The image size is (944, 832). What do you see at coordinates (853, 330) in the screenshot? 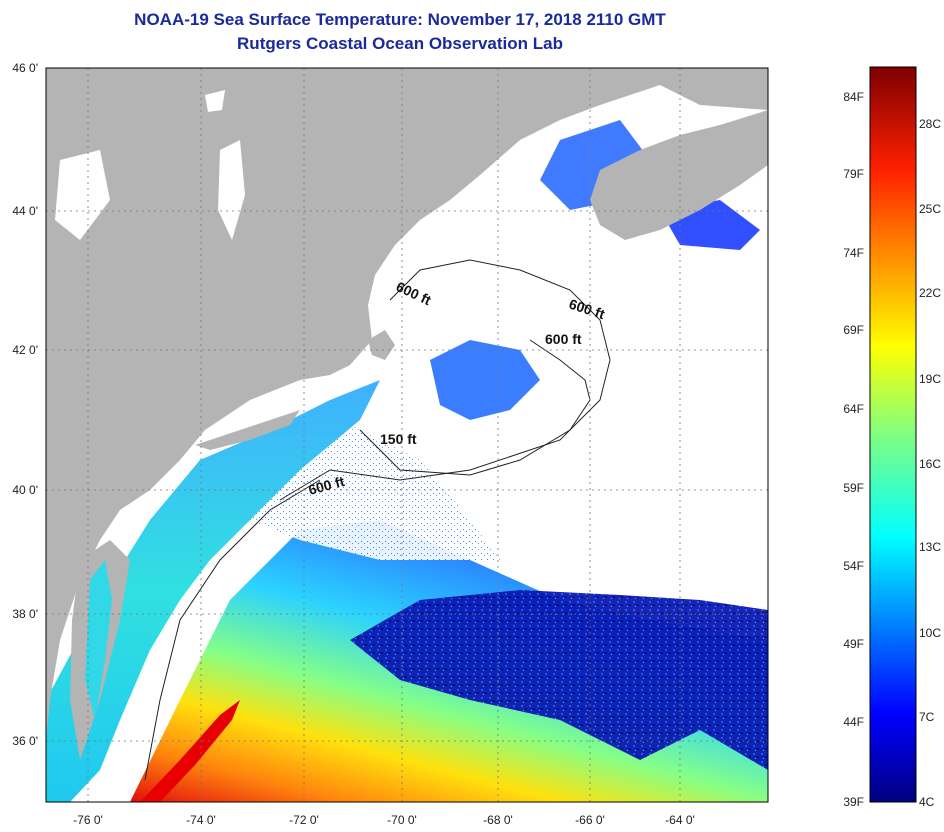
I see `colorbar-f-label: 69F` at bounding box center [853, 330].